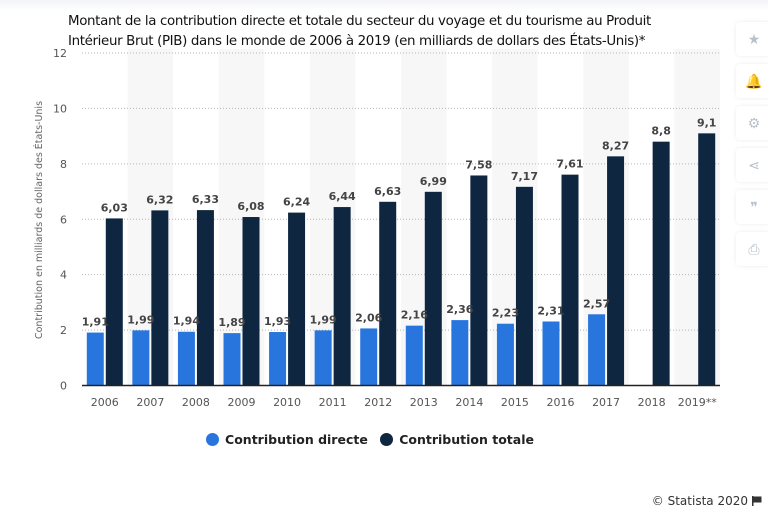 This screenshot has height=514, width=768. What do you see at coordinates (424, 402) in the screenshot?
I see `x-tick-label: 2013` at bounding box center [424, 402].